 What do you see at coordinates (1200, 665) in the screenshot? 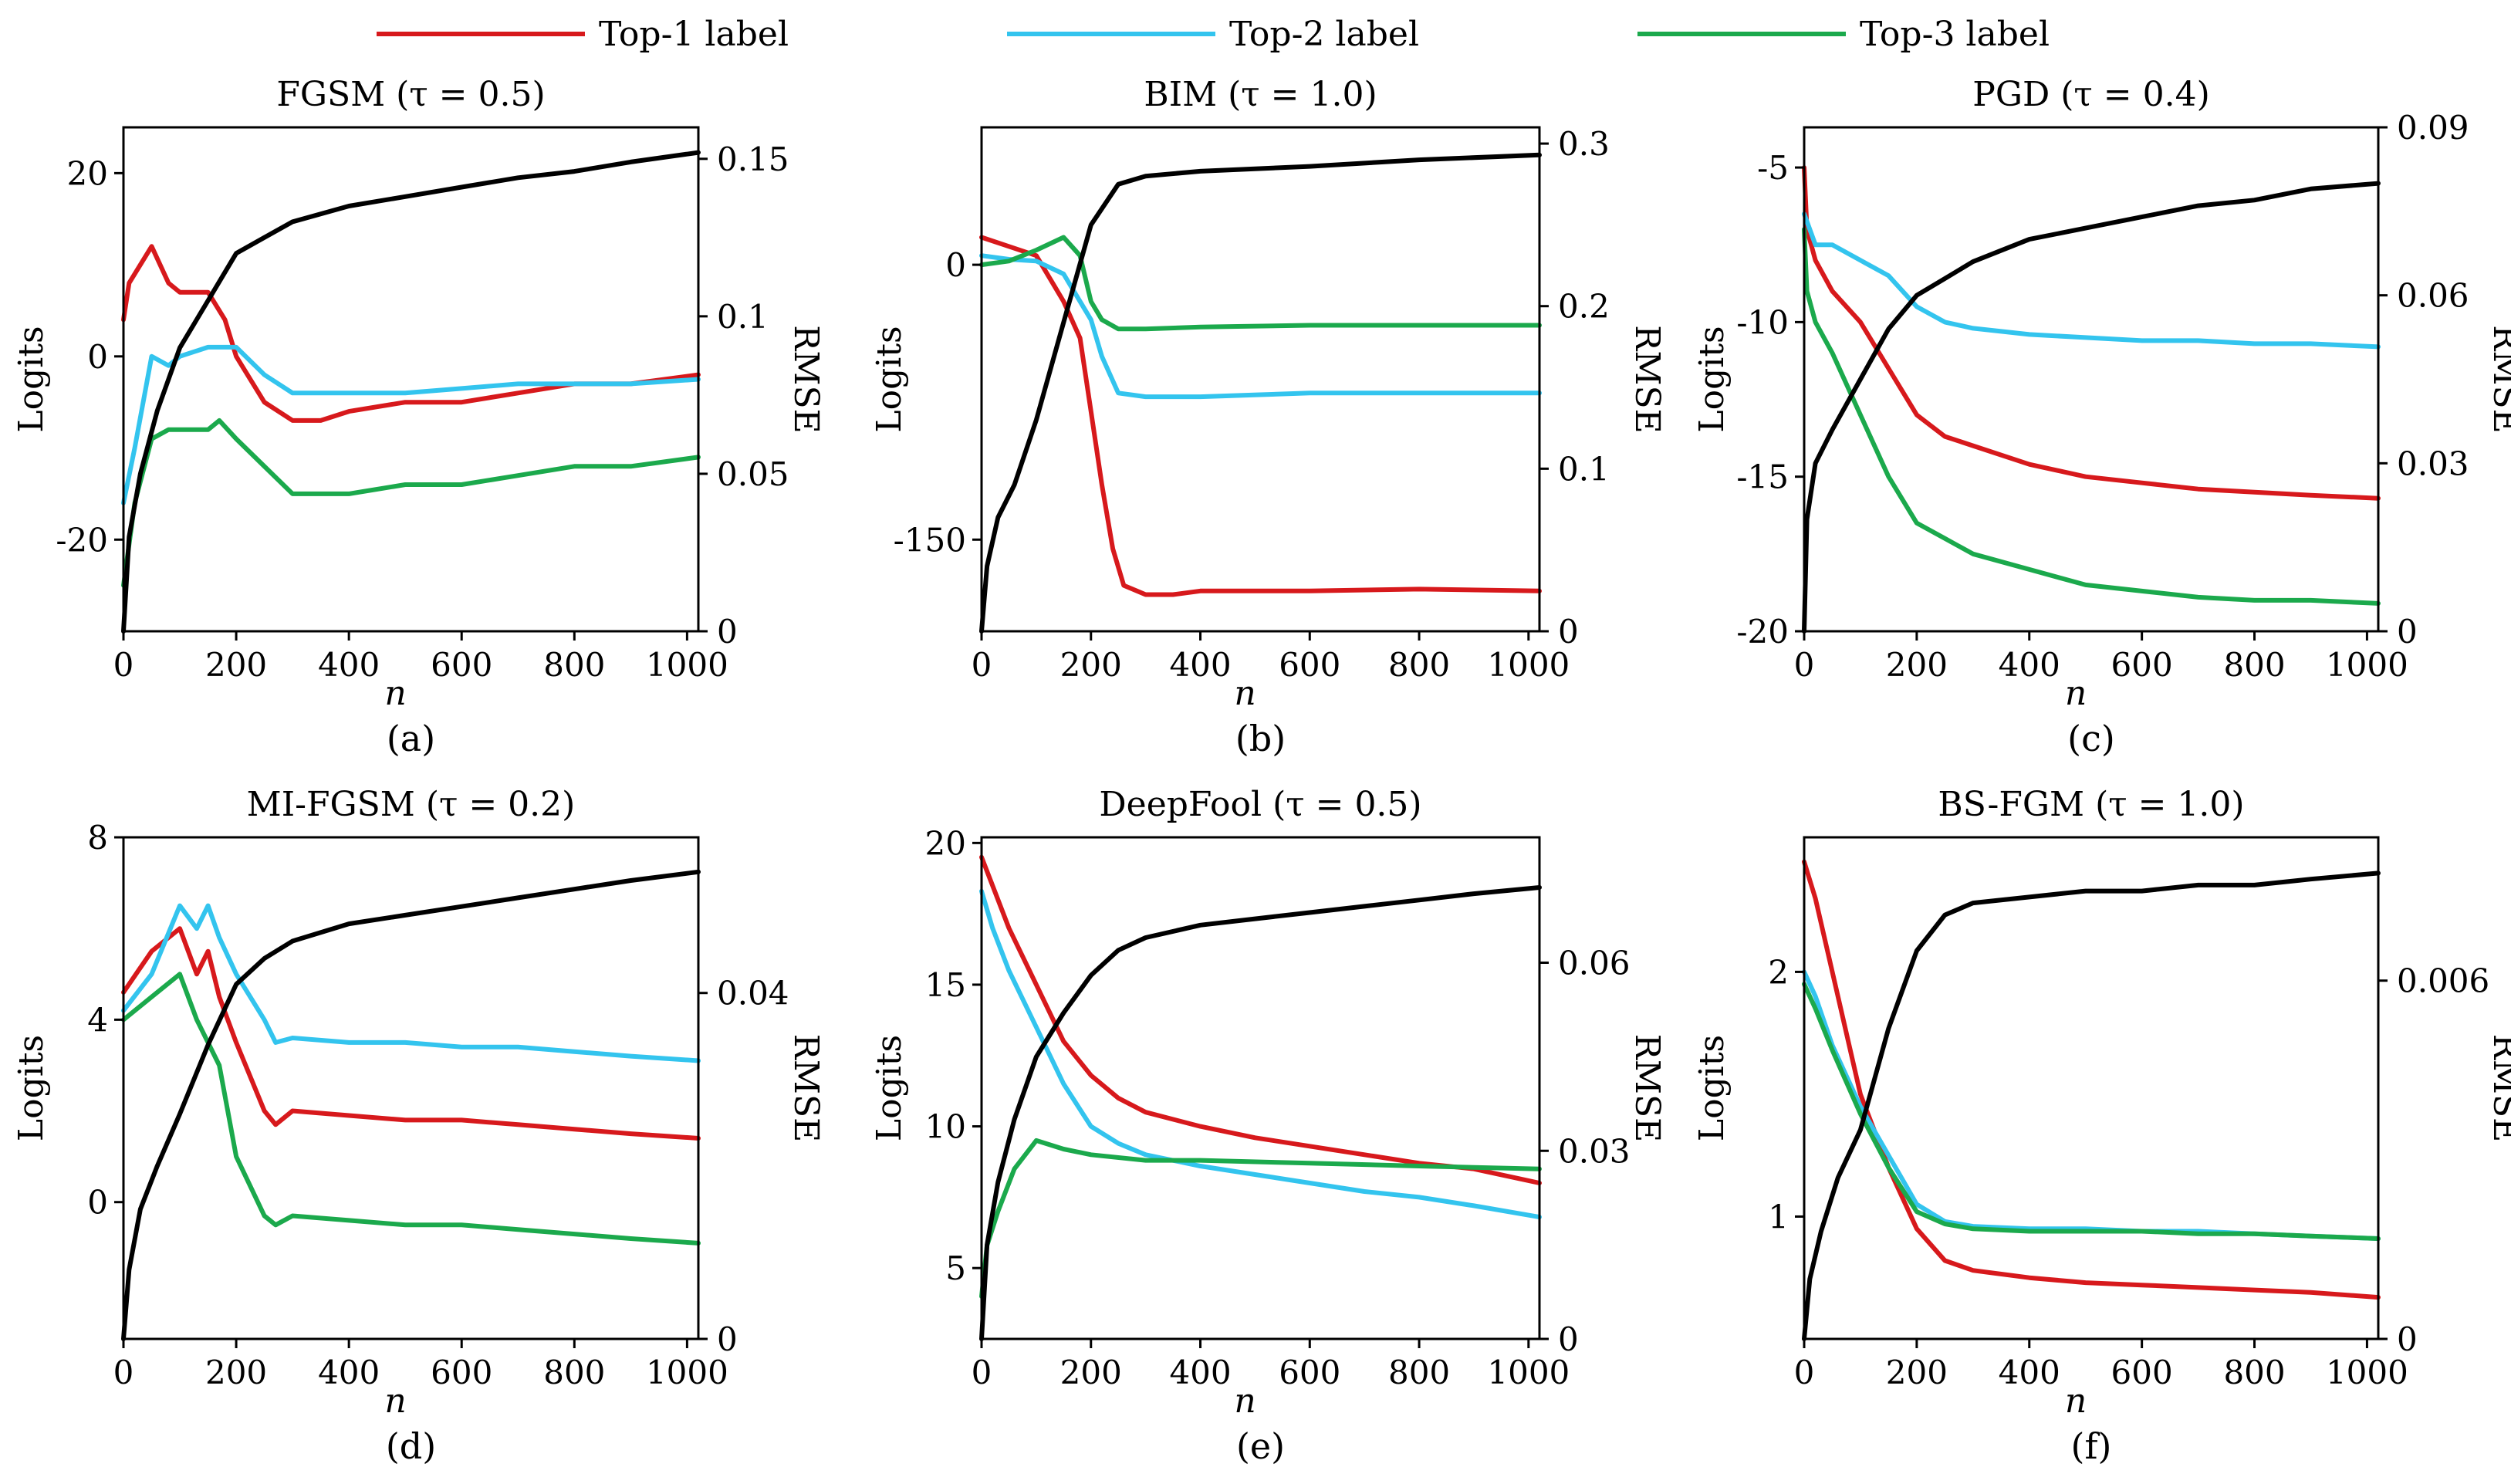
I see `chart-b-xtick-label: 400` at bounding box center [1200, 665].